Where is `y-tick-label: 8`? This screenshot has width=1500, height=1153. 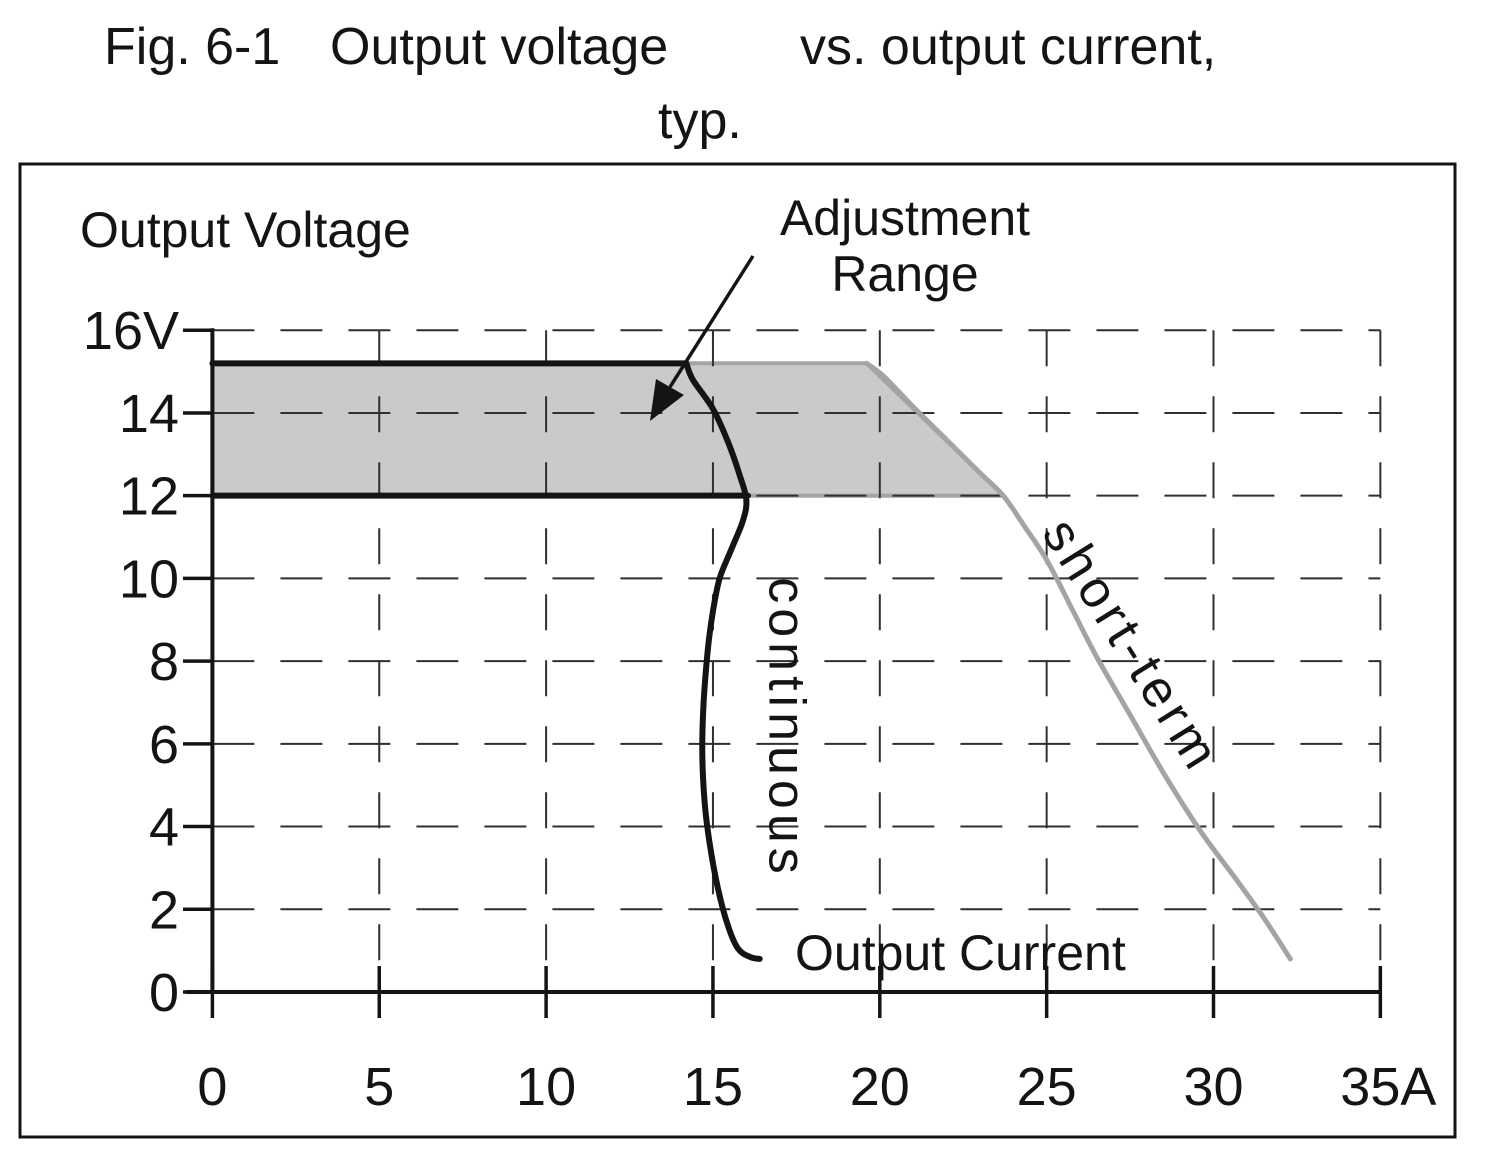 y-tick-label: 8 is located at coordinates (164, 662).